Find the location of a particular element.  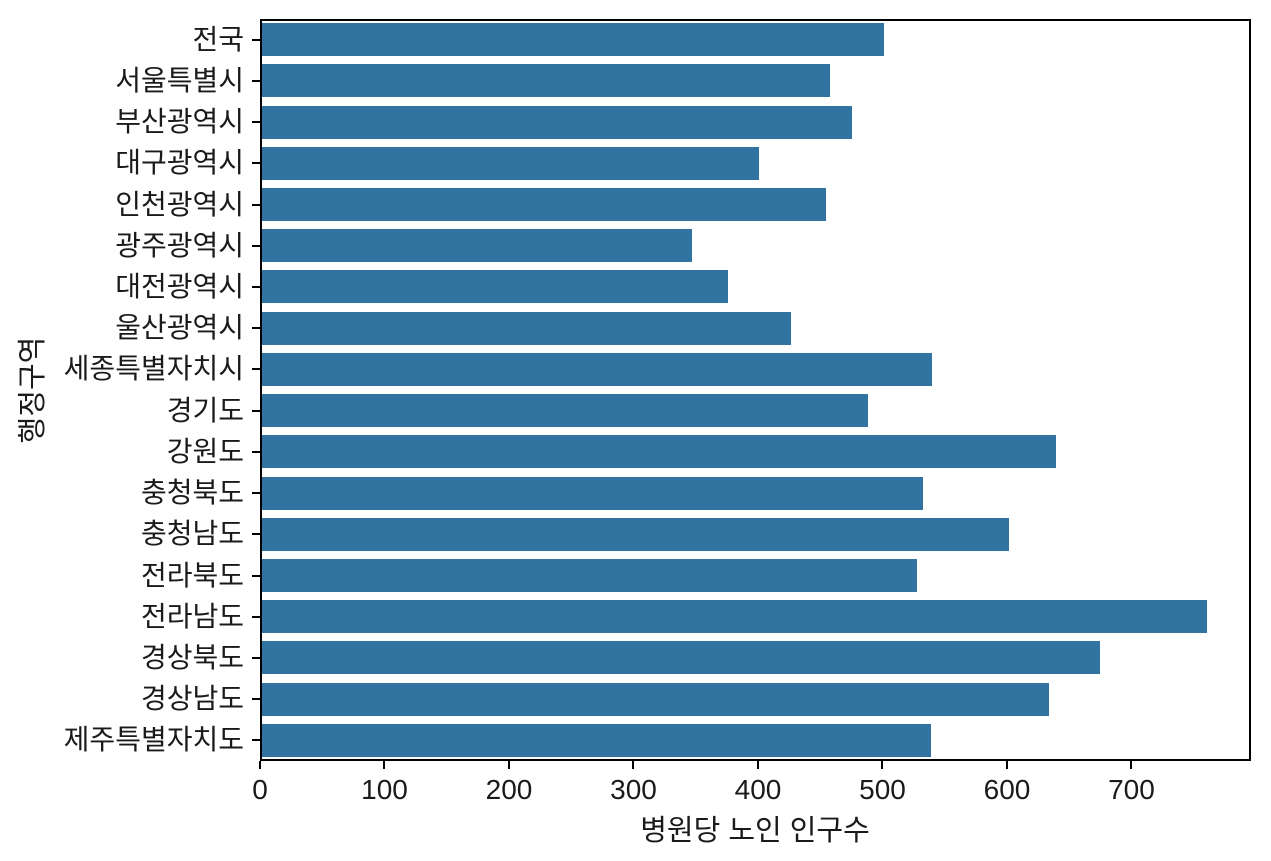

ytick-label: 충청북도 is located at coordinates (192, 493).